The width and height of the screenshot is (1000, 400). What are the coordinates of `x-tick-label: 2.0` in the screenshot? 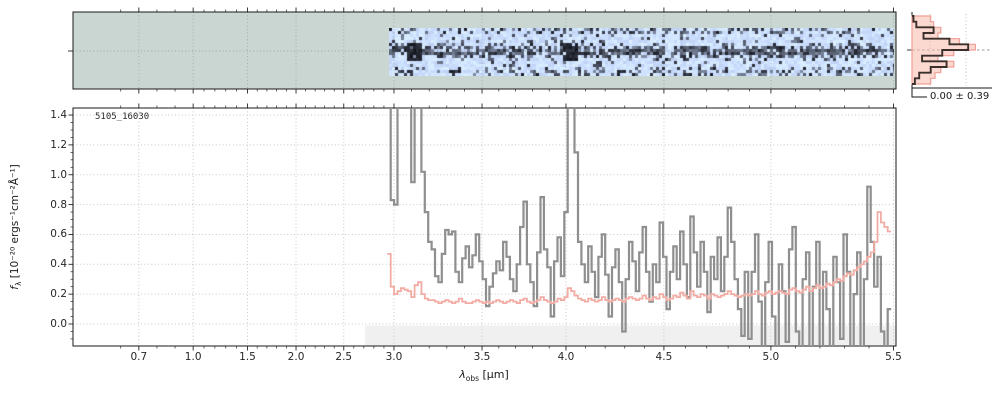 It's located at (296, 357).